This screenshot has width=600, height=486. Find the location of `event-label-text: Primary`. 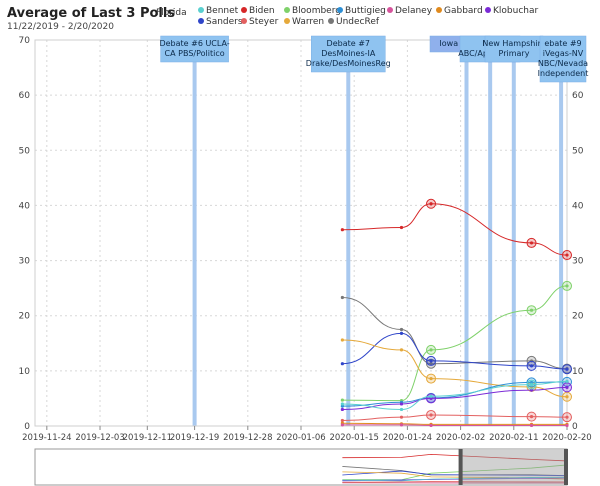

event-label-text: Primary is located at coordinates (514, 53).